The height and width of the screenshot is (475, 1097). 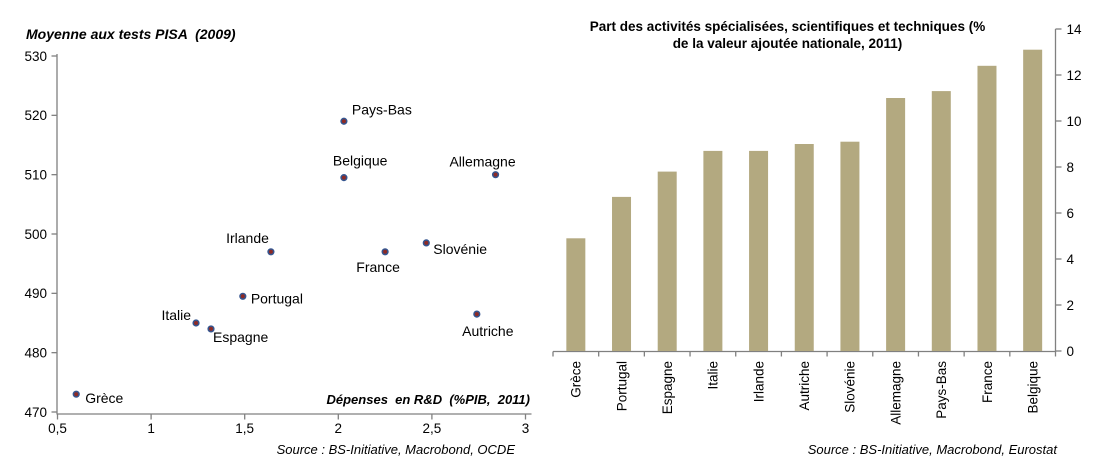 I want to click on scatter-x-tick-label: 3, so click(x=526, y=428).